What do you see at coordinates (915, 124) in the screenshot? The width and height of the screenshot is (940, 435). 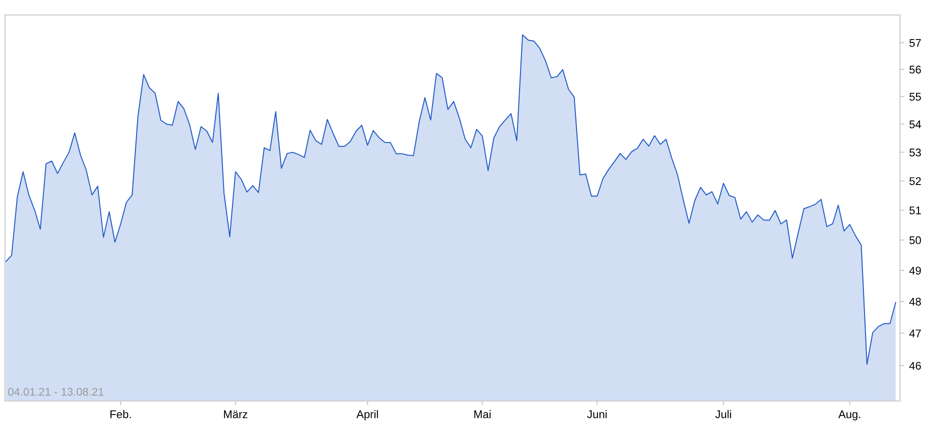 I see `y-tick-label: 54` at bounding box center [915, 124].